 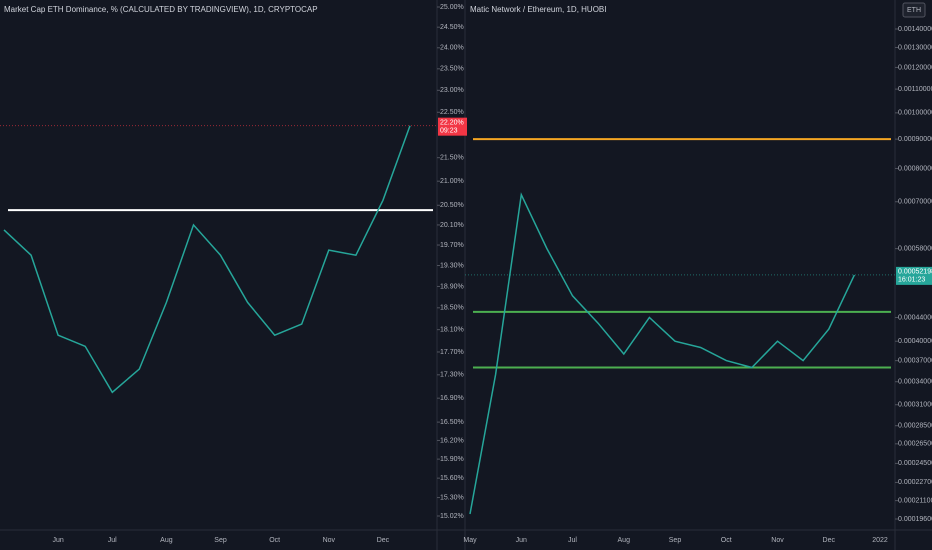 I want to click on x-tick-label: 2022, so click(x=880, y=540).